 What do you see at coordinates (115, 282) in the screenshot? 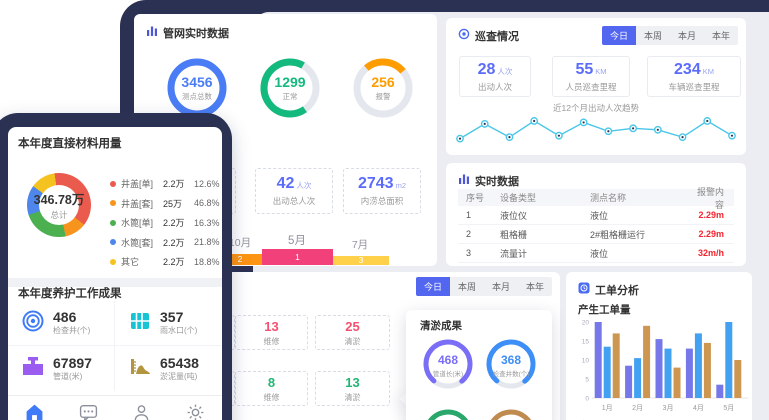
I see `section-divider` at bounding box center [115, 282].